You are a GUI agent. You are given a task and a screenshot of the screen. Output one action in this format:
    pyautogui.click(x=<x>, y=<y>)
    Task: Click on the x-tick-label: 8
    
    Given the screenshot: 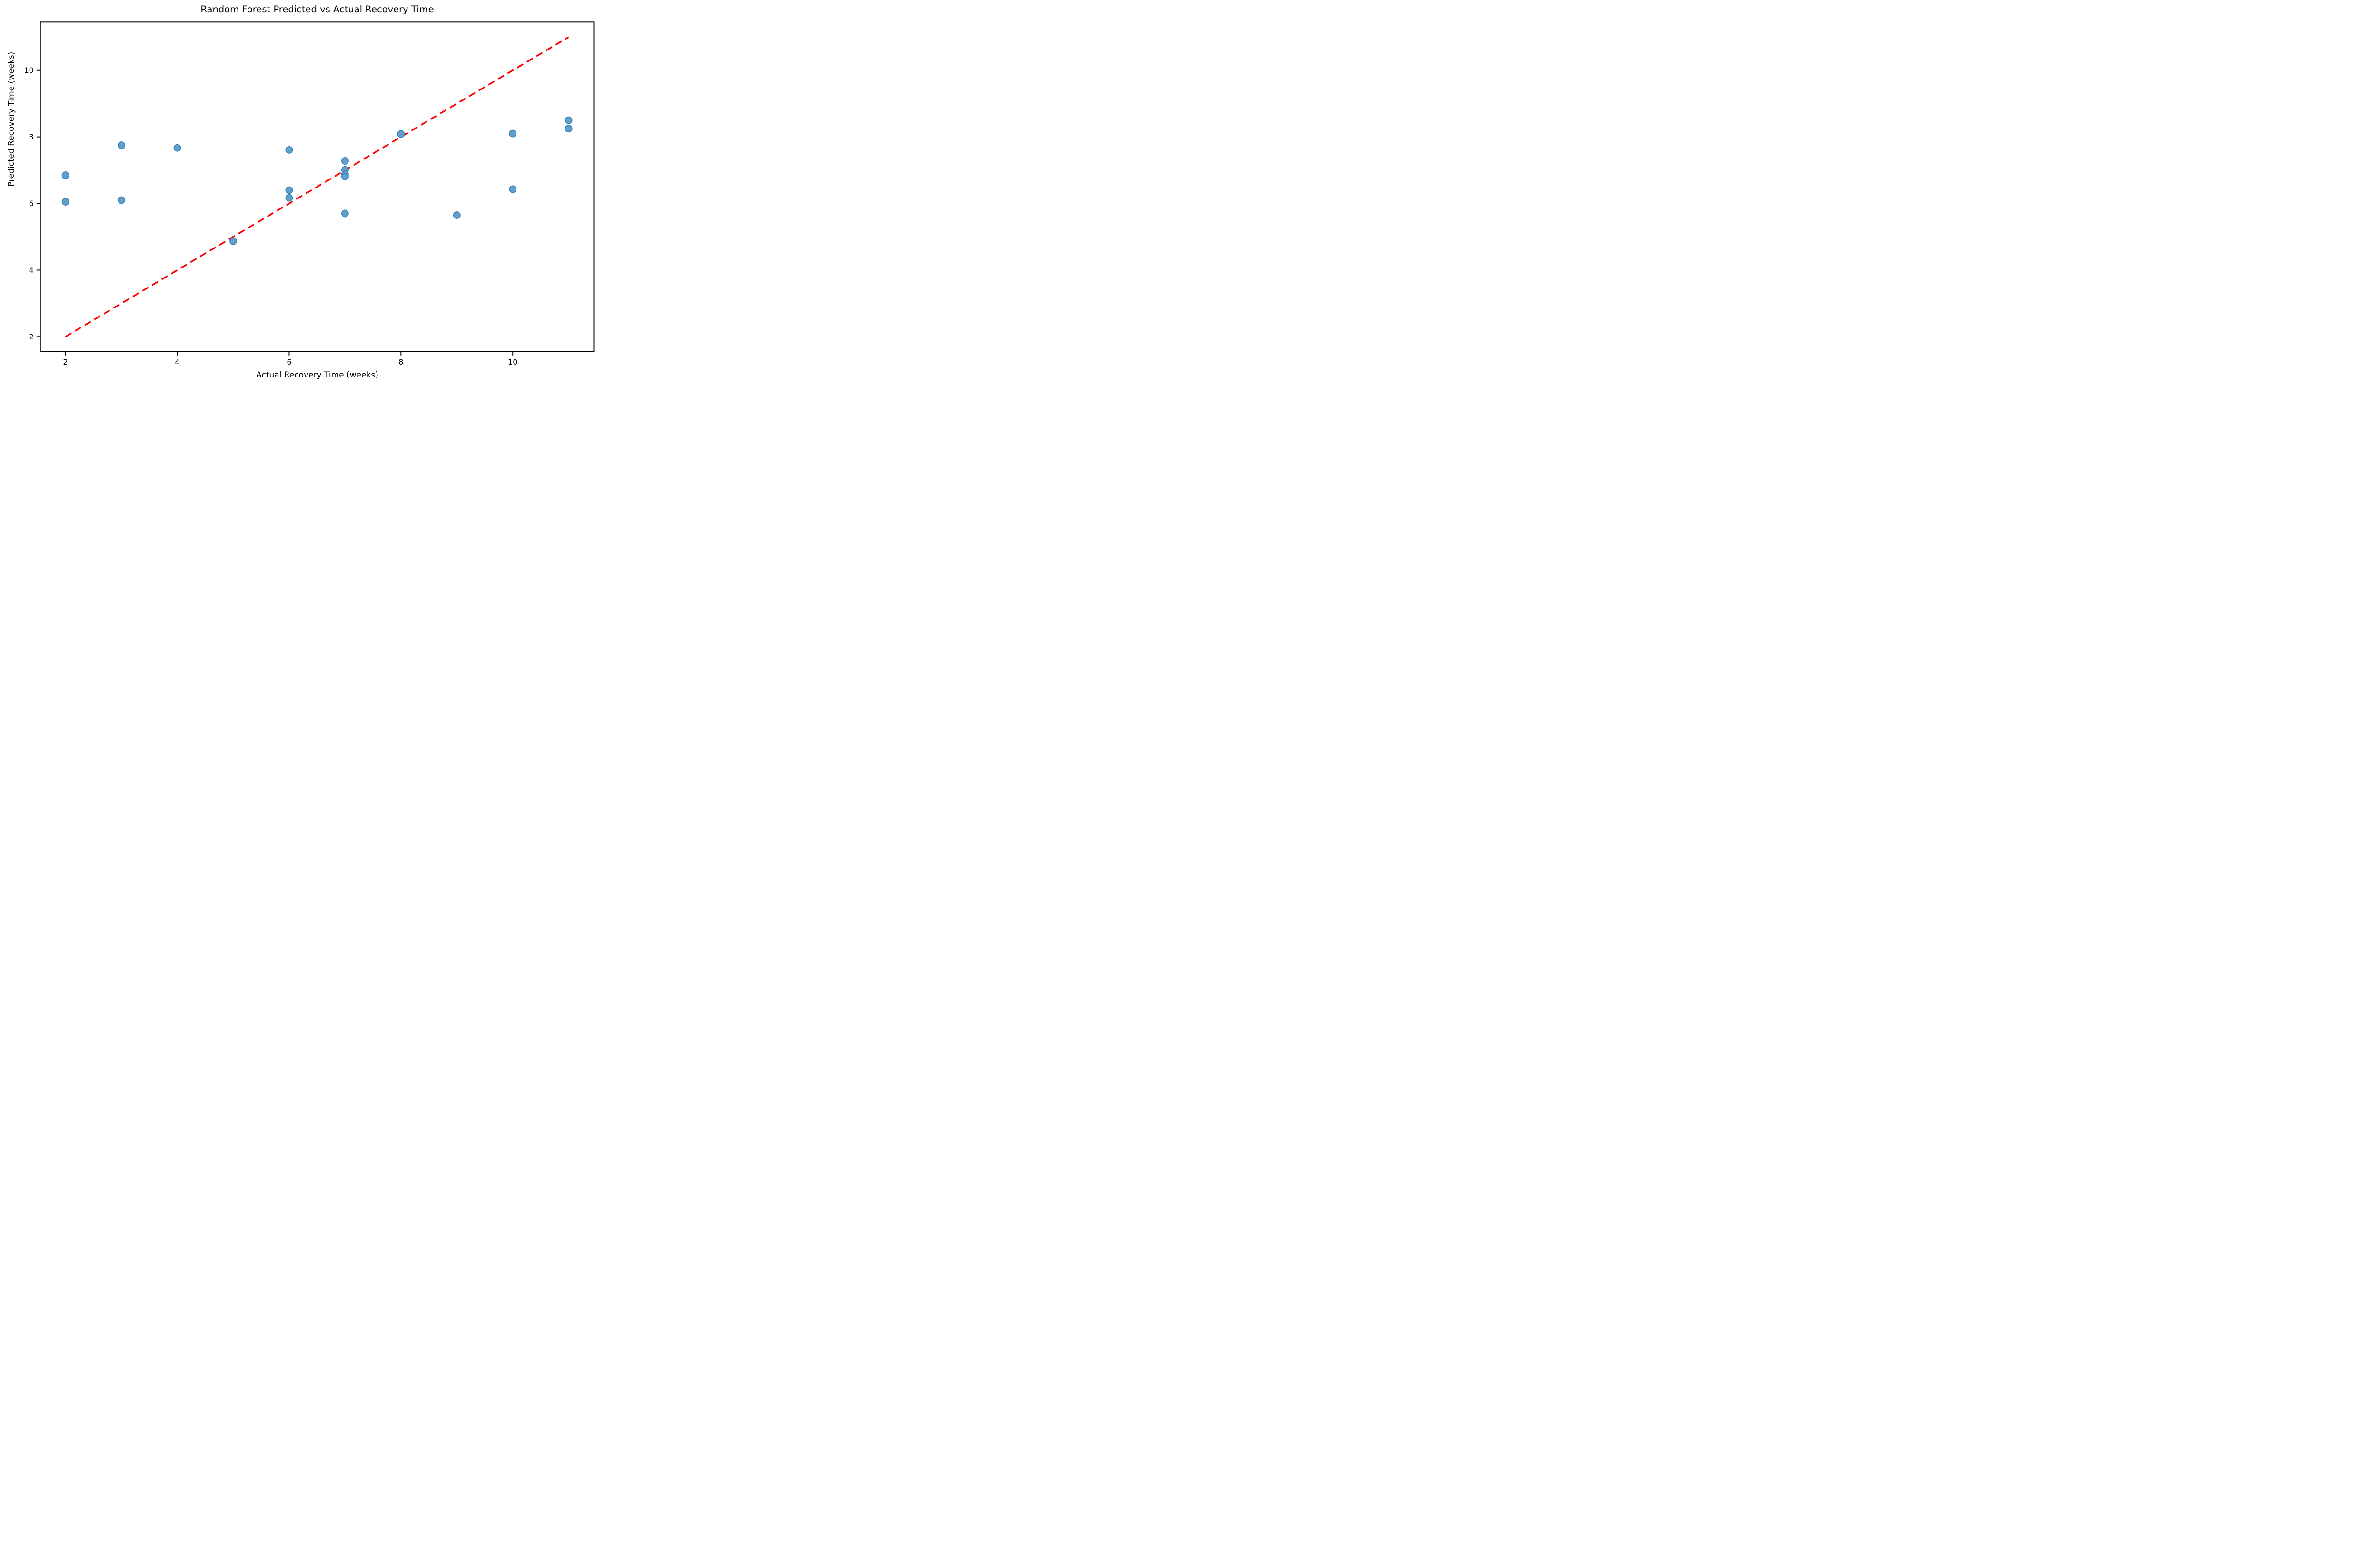 What is the action you would take?
    pyautogui.click(x=400, y=362)
    